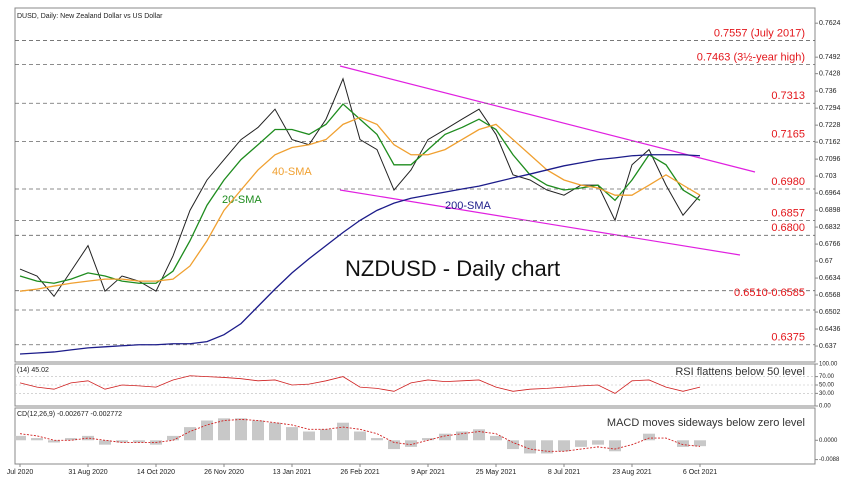 This screenshot has width=858, height=490. What do you see at coordinates (830, 23) in the screenshot?
I see `y-tick-label: 0.7624` at bounding box center [830, 23].